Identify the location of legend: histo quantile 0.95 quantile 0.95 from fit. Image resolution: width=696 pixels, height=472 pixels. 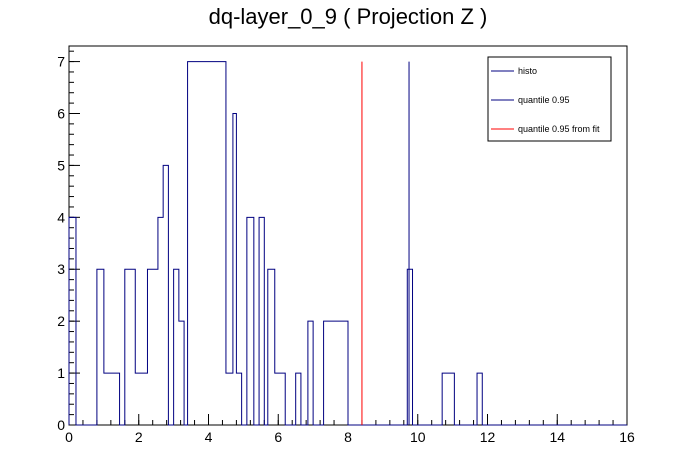
(549, 99).